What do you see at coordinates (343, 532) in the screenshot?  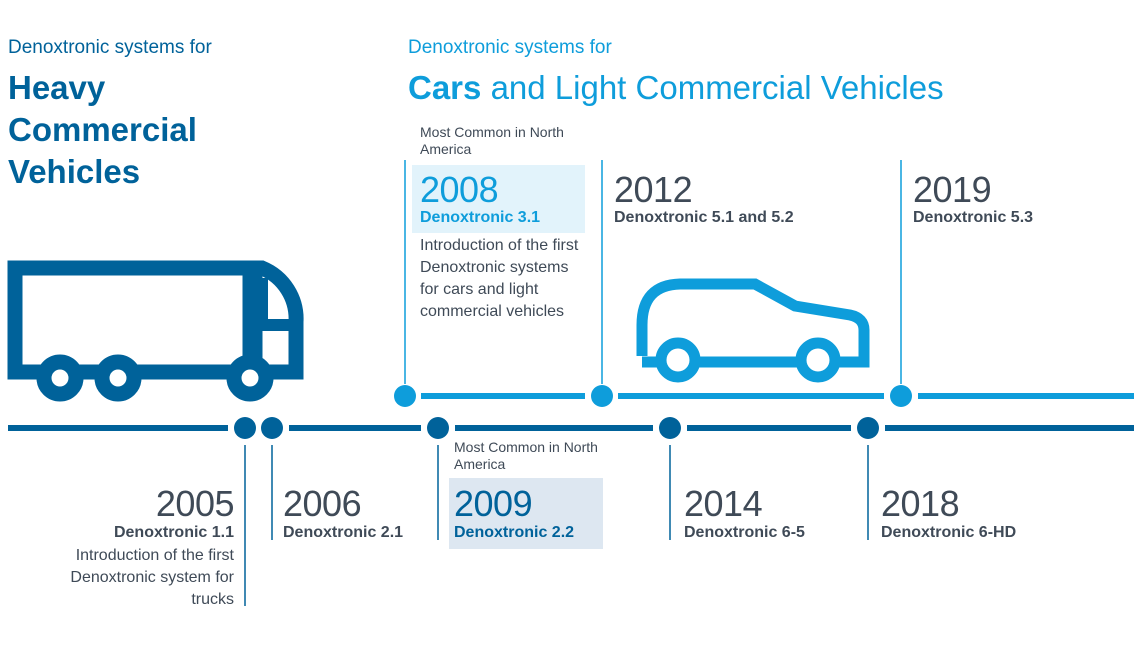 I see `model-2006: Denoxtronic 2.1` at bounding box center [343, 532].